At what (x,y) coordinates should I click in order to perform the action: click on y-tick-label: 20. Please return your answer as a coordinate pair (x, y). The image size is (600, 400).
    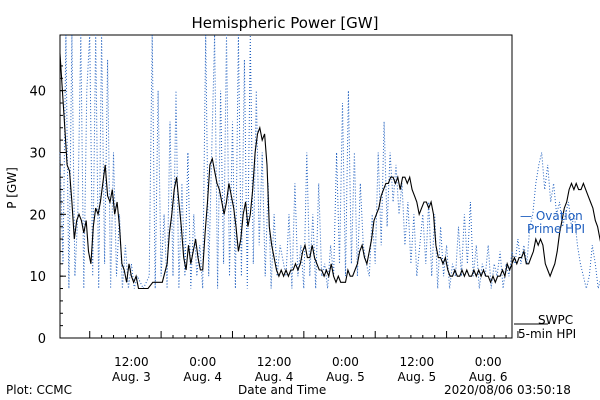
    Looking at the image, I should click on (37, 215).